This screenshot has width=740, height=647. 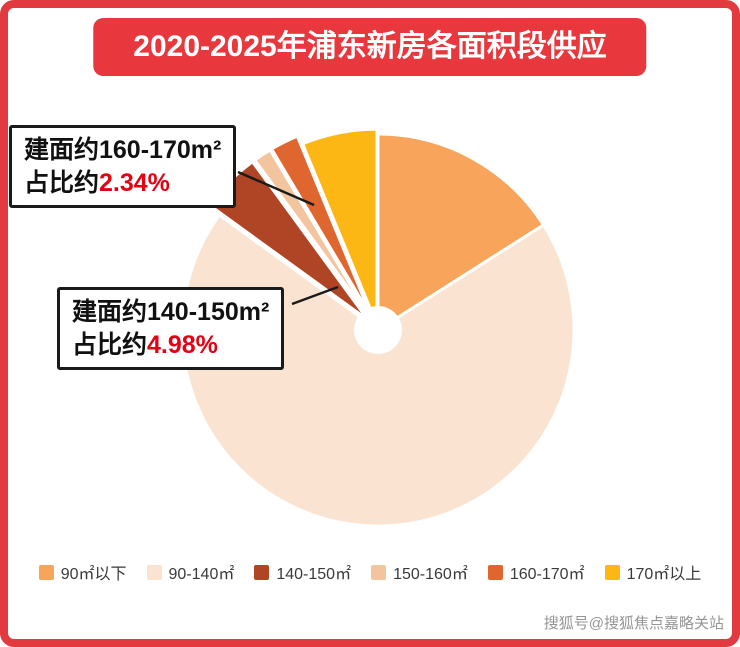 What do you see at coordinates (123, 166) in the screenshot?
I see `callout-160-170: 建面约160-170m² 占比约2.34%` at bounding box center [123, 166].